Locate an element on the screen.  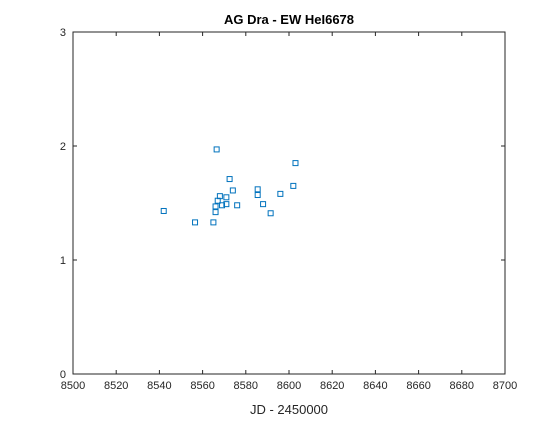
x-tick-label: 8520 is located at coordinates (116, 386).